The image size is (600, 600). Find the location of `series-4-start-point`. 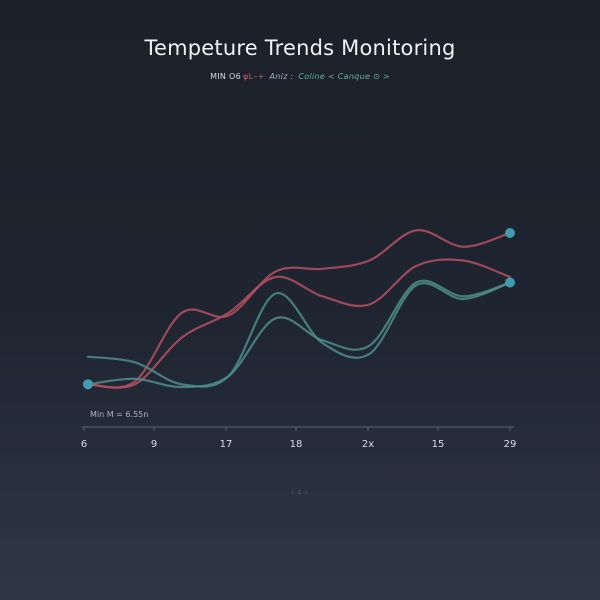

series-4-start-point is located at coordinates (88, 384).